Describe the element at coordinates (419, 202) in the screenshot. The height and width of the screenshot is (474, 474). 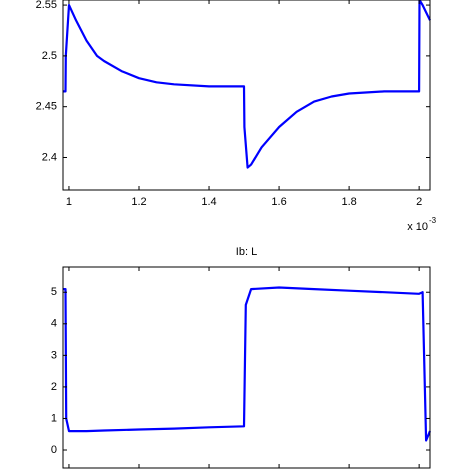
I see `x-tick-label: 2` at that location.